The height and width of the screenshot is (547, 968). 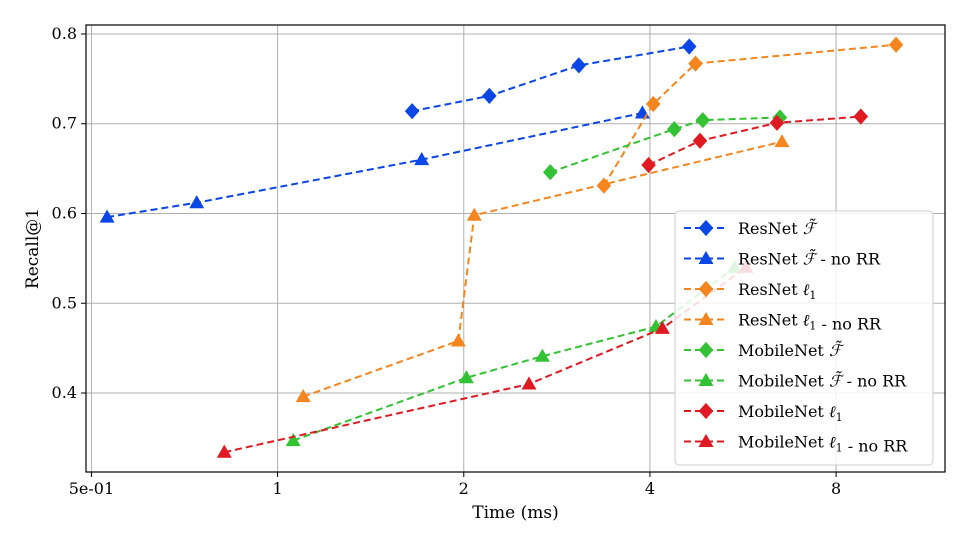 What do you see at coordinates (778, 228) in the screenshot?
I see `legend-label: ResNet ℱ̃` at bounding box center [778, 228].